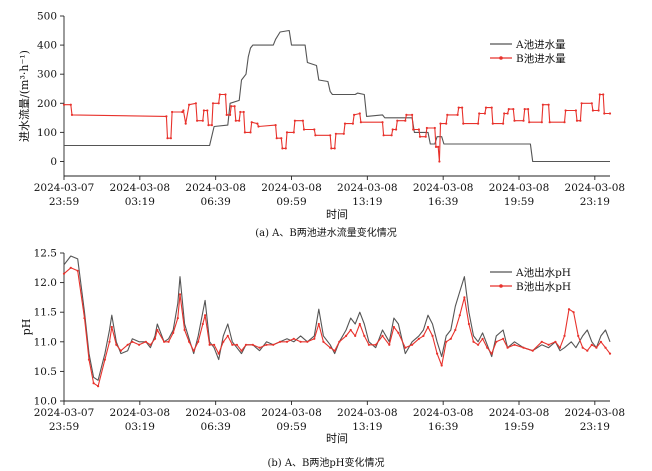  What do you see at coordinates (326, 232) in the screenshot?
I see `chart-caption: (a) A、B两池进水流量变化情况` at bounding box center [326, 232].